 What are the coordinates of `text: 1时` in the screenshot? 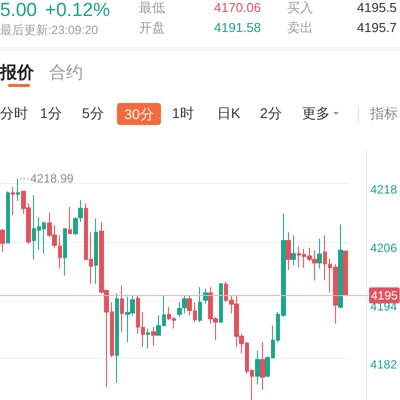 It's located at (183, 113).